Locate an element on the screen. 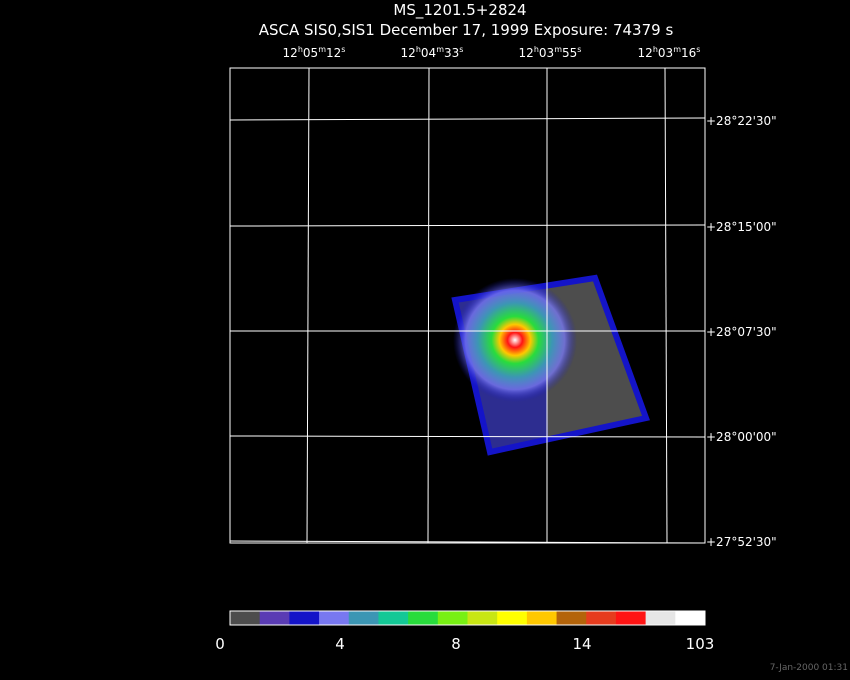 This screenshot has height=680, width=850. colorbar-label: 14 is located at coordinates (581, 644).